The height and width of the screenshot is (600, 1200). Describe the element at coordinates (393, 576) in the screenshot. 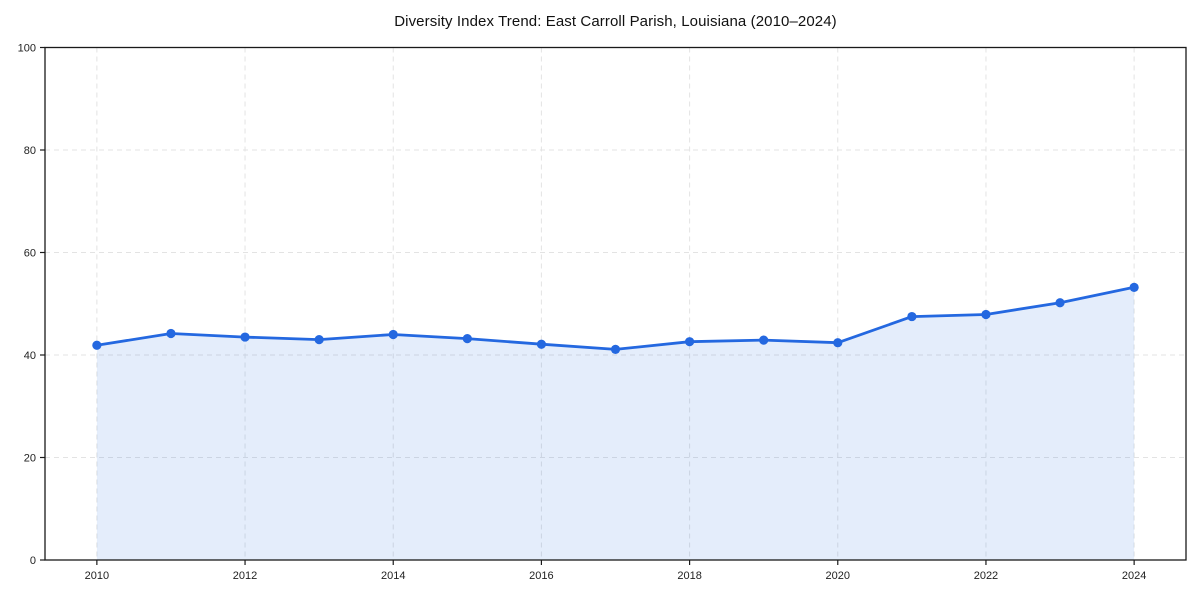

I see `x-axis-tick-label: 2014` at that location.